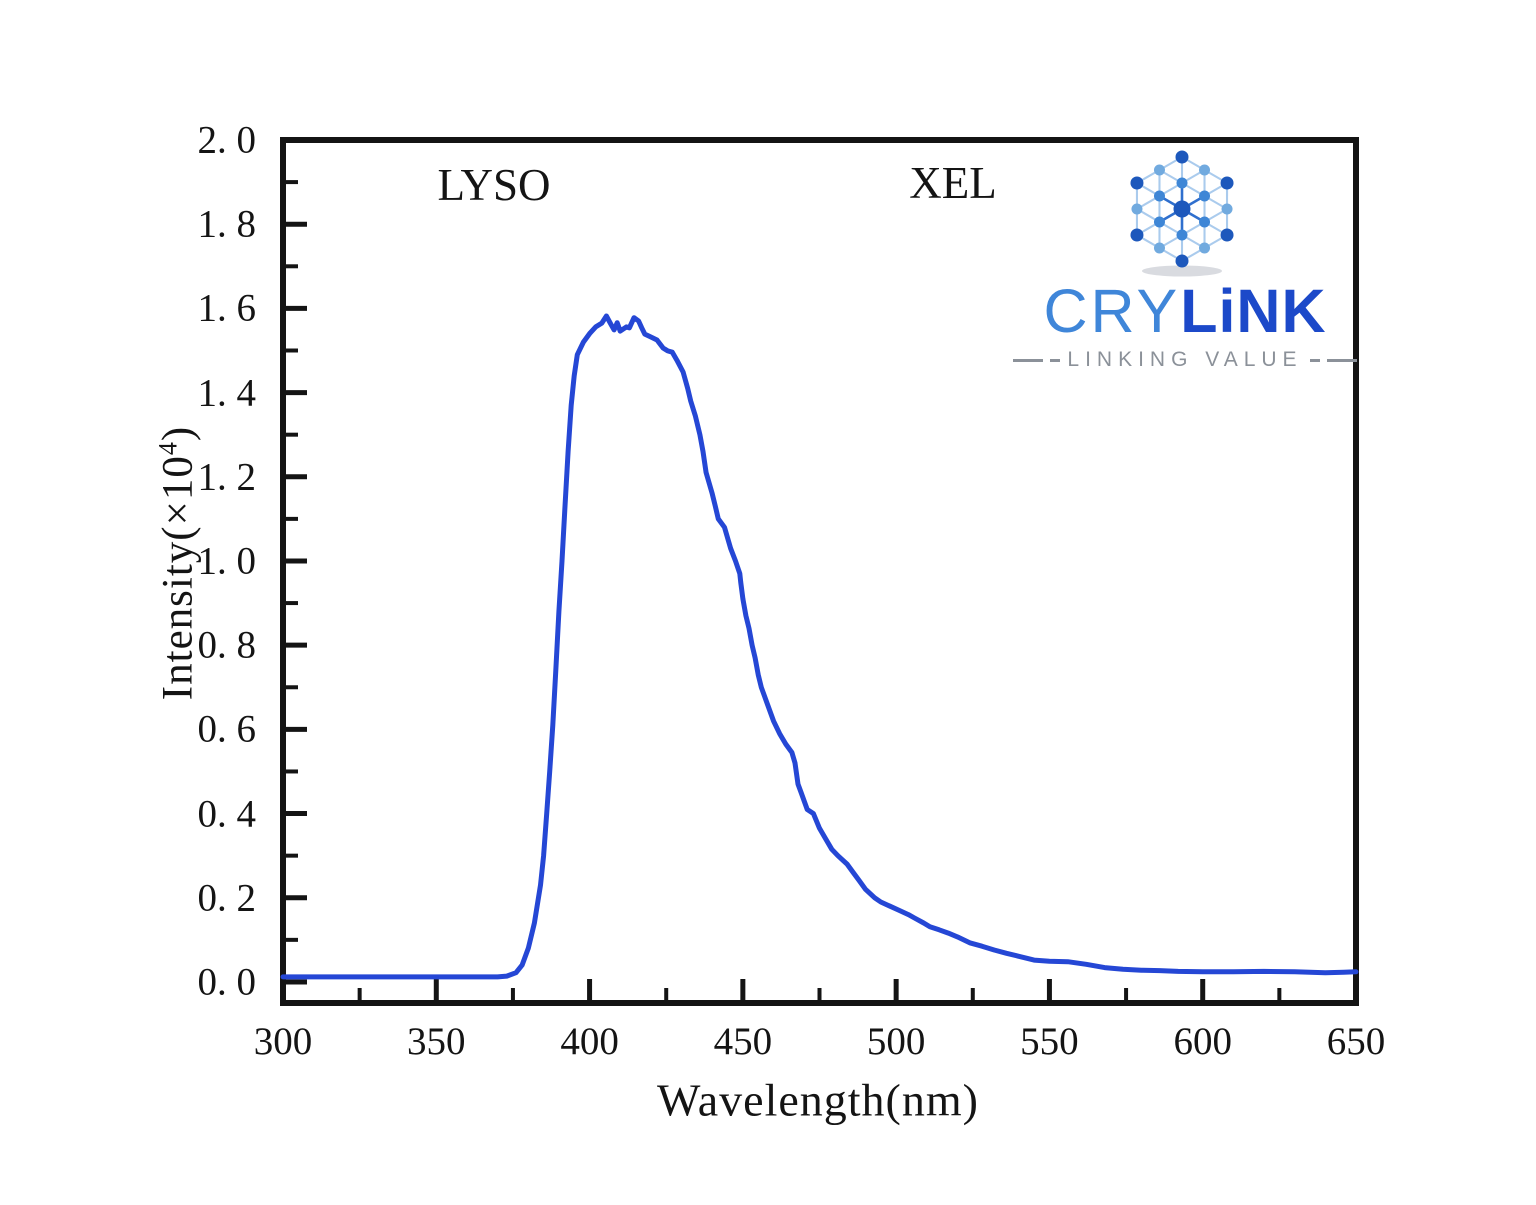 The width and height of the screenshot is (1536, 1205). I want to click on y-tick-label: 1. 6, so click(227, 308).